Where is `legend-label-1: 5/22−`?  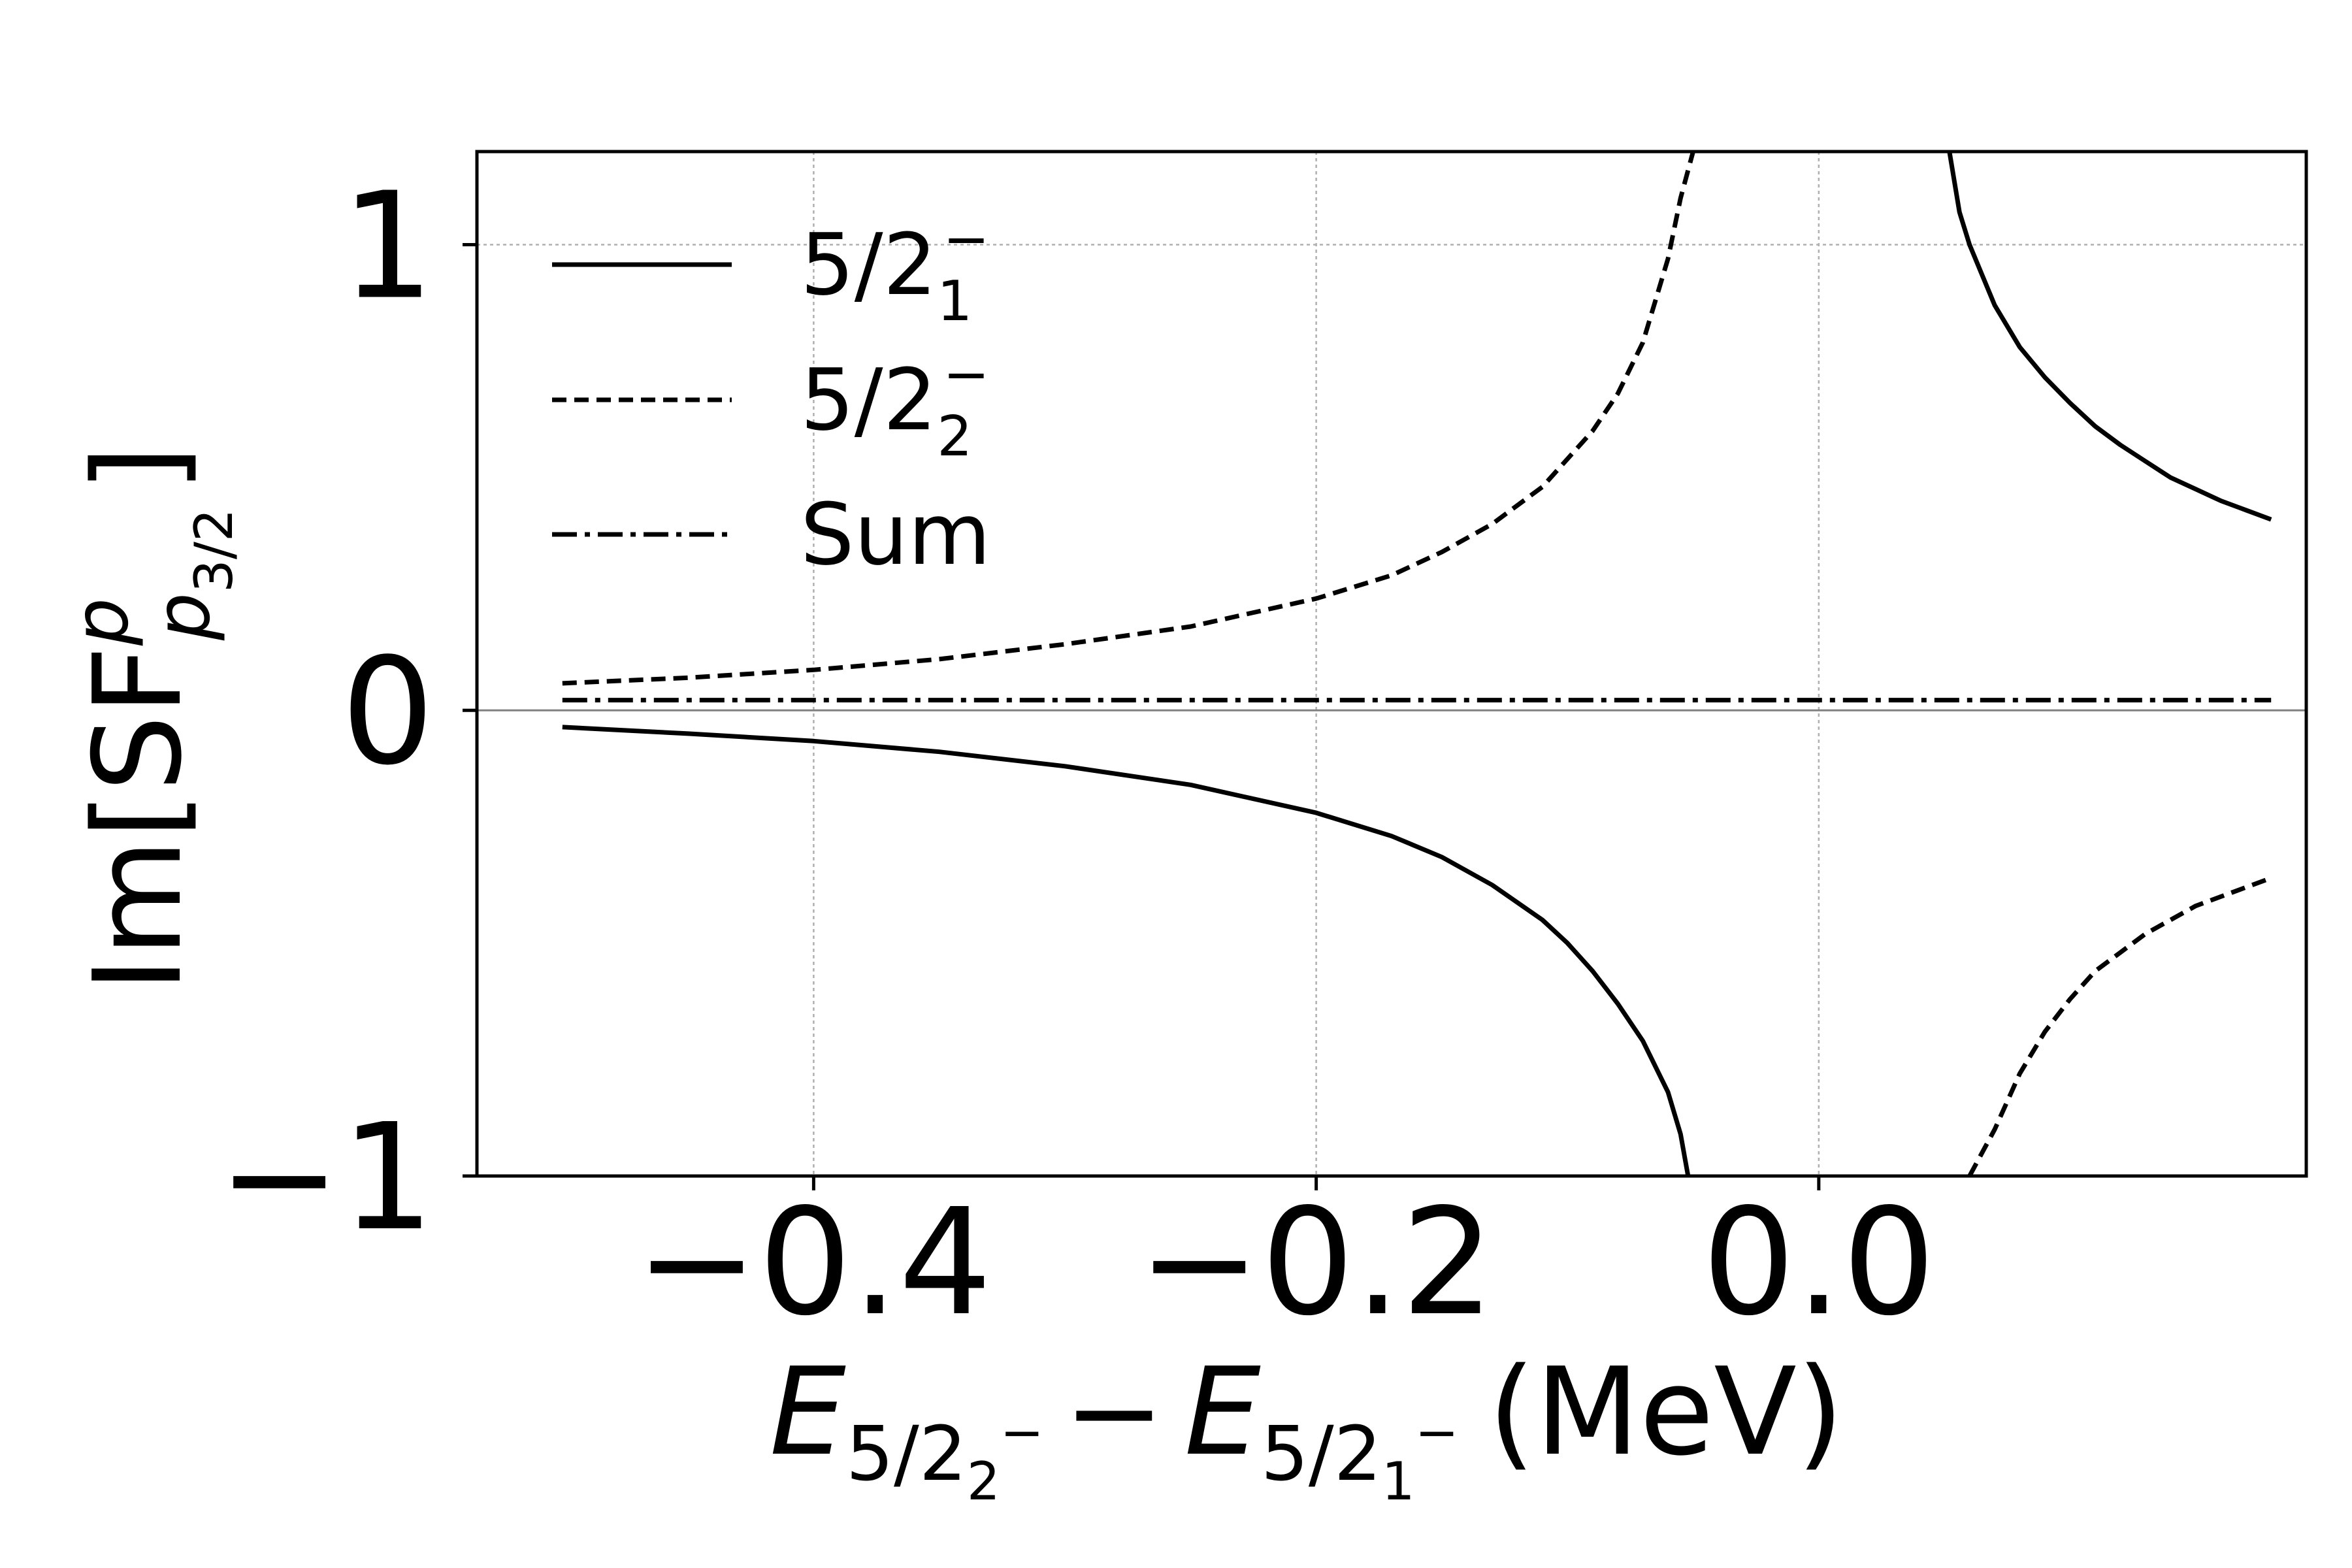 legend-label-1: 5/22− is located at coordinates (895, 405).